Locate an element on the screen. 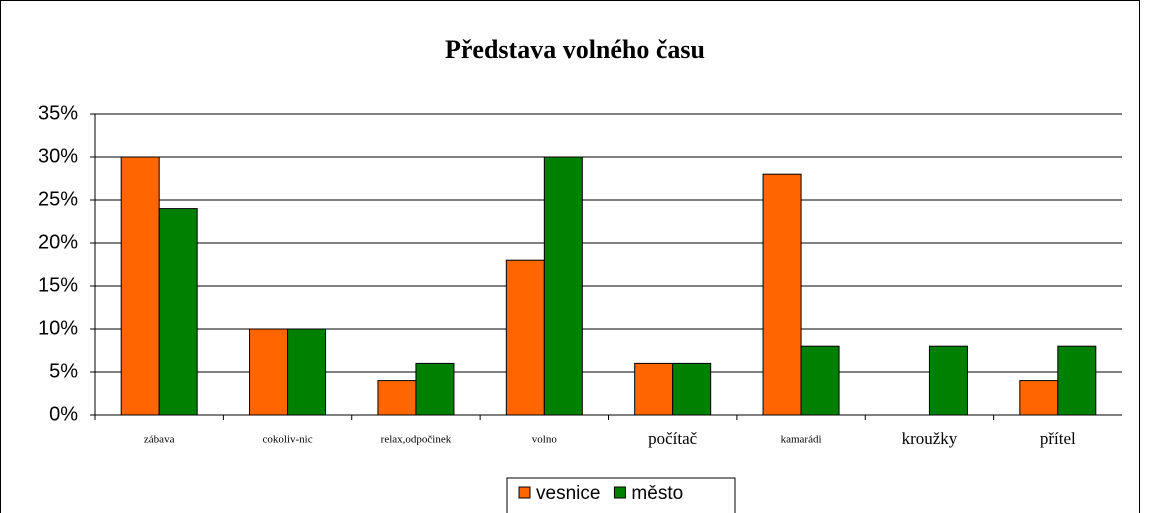 The height and width of the screenshot is (513, 1150). y-tick-label: 35% is located at coordinates (58, 113).